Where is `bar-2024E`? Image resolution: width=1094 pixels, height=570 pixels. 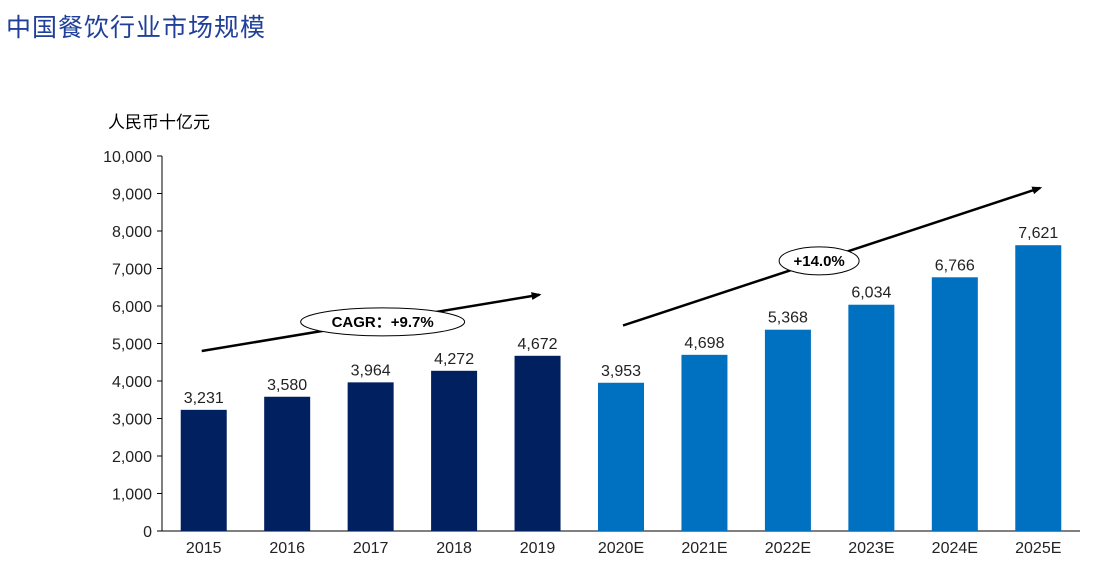
bar-2024E is located at coordinates (954, 404).